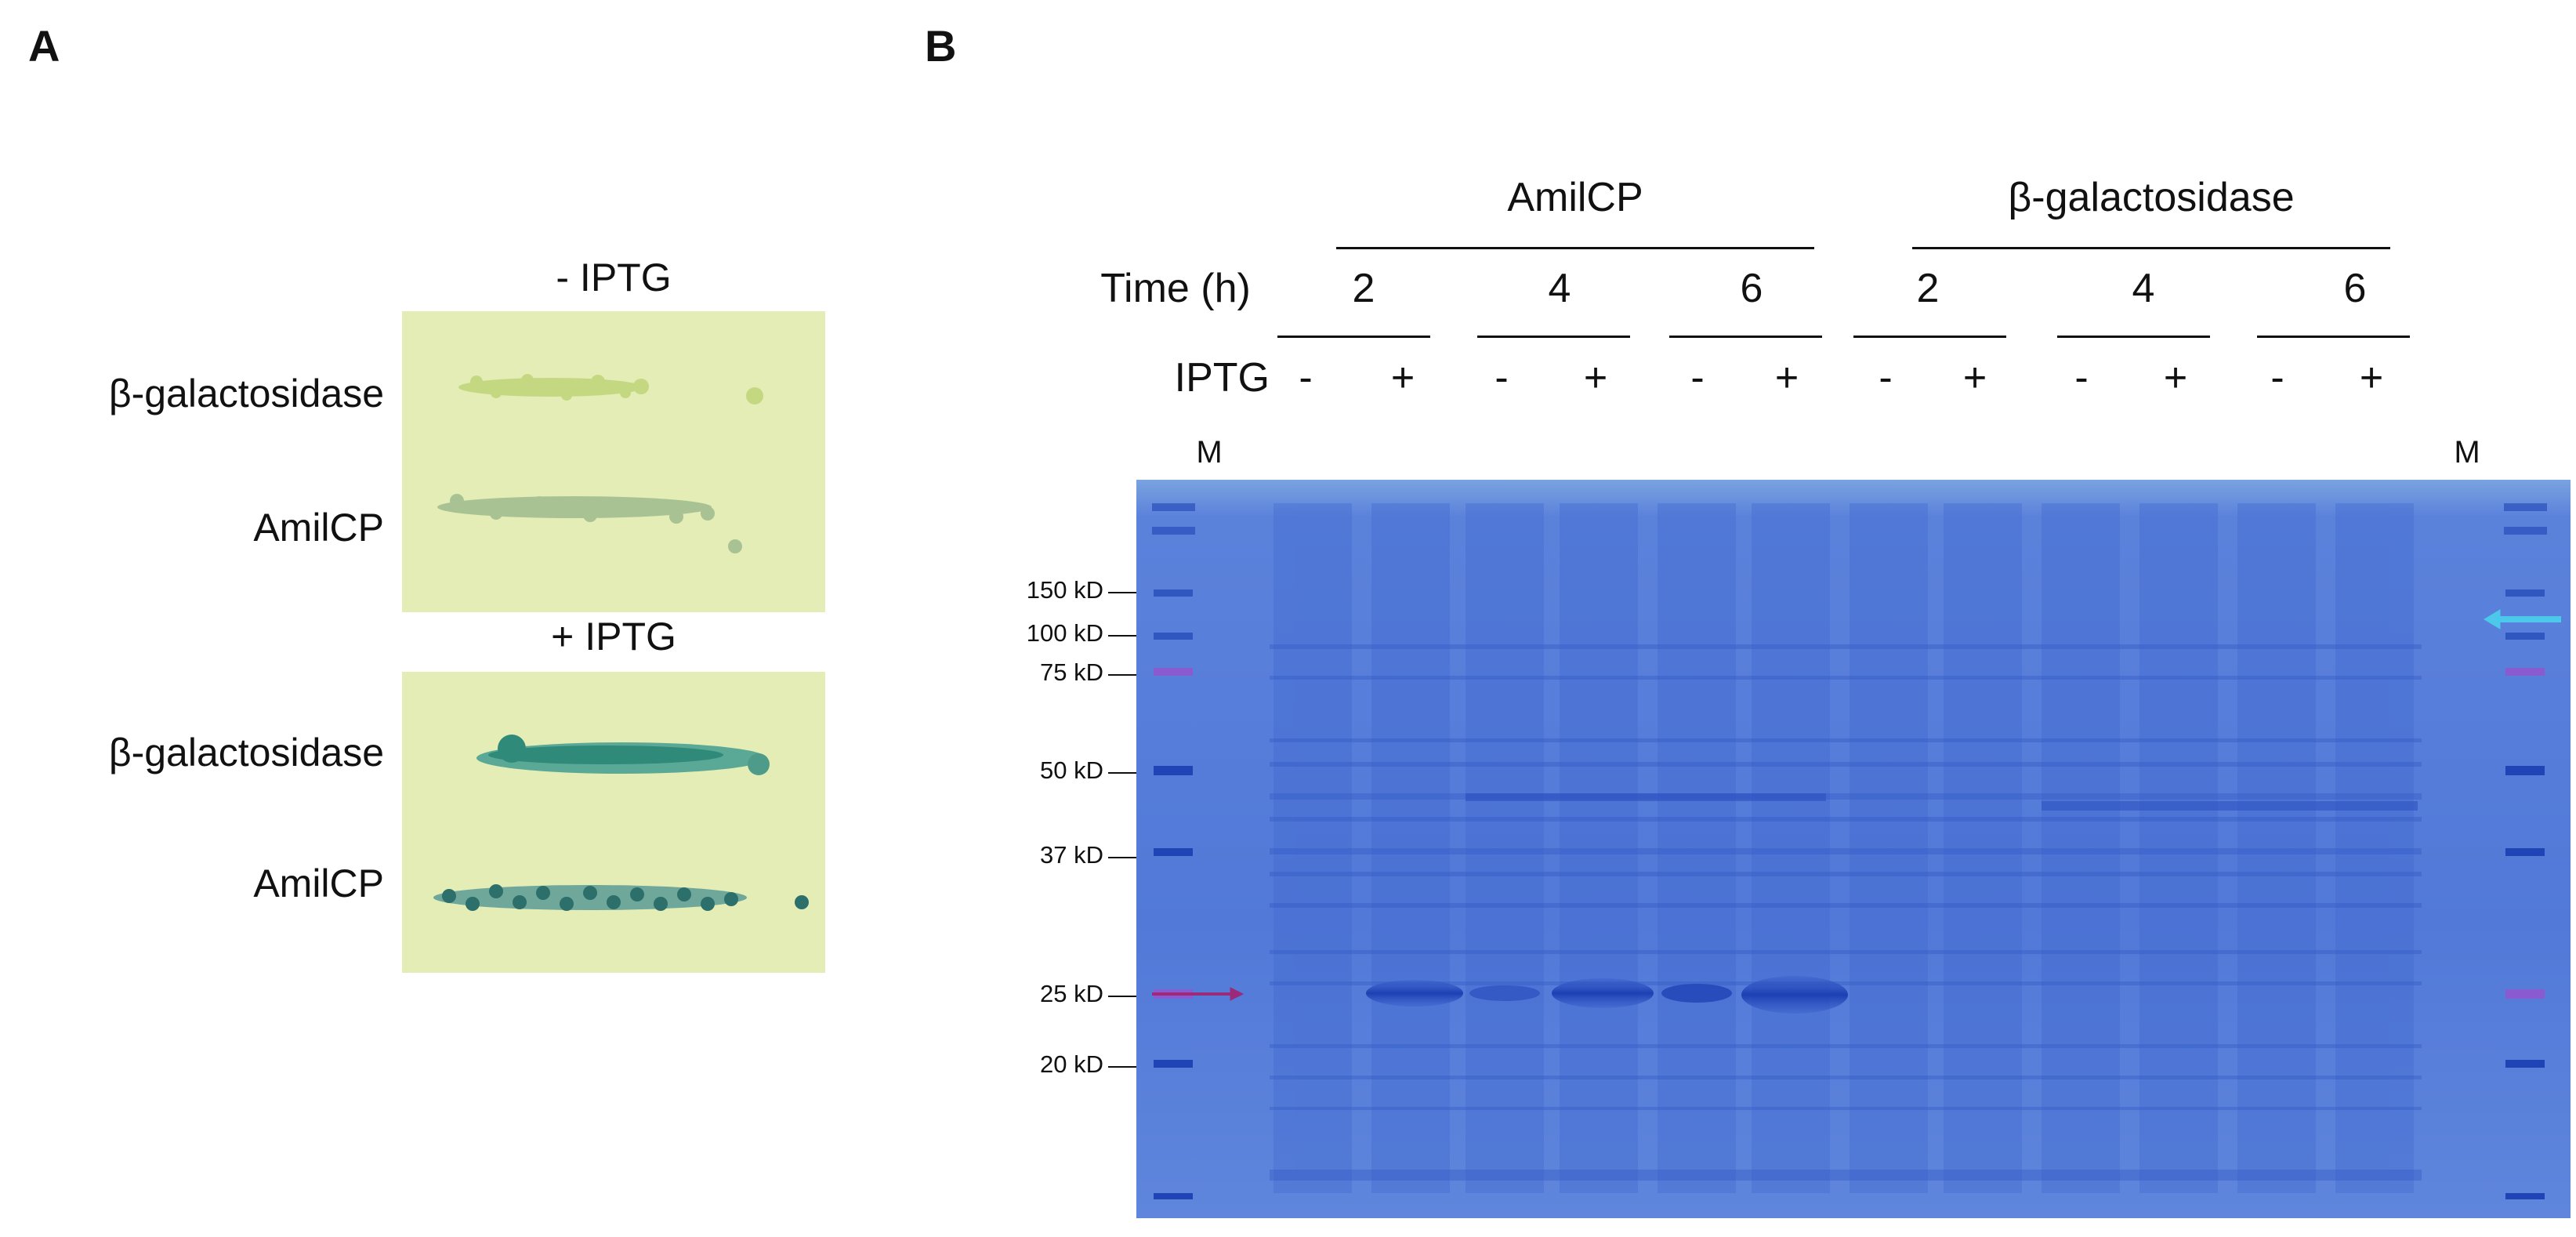  I want to click on marker-lane-left, so click(1173, 851).